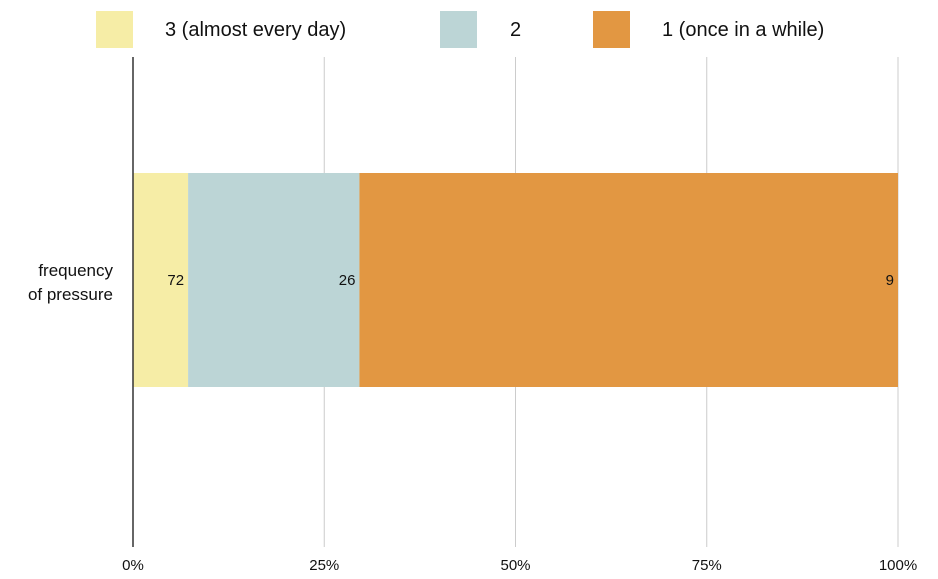 This screenshot has height=579, width=938. I want to click on x-axis-ticks: 0% 25% 50% 75% 100%, so click(519, 565).